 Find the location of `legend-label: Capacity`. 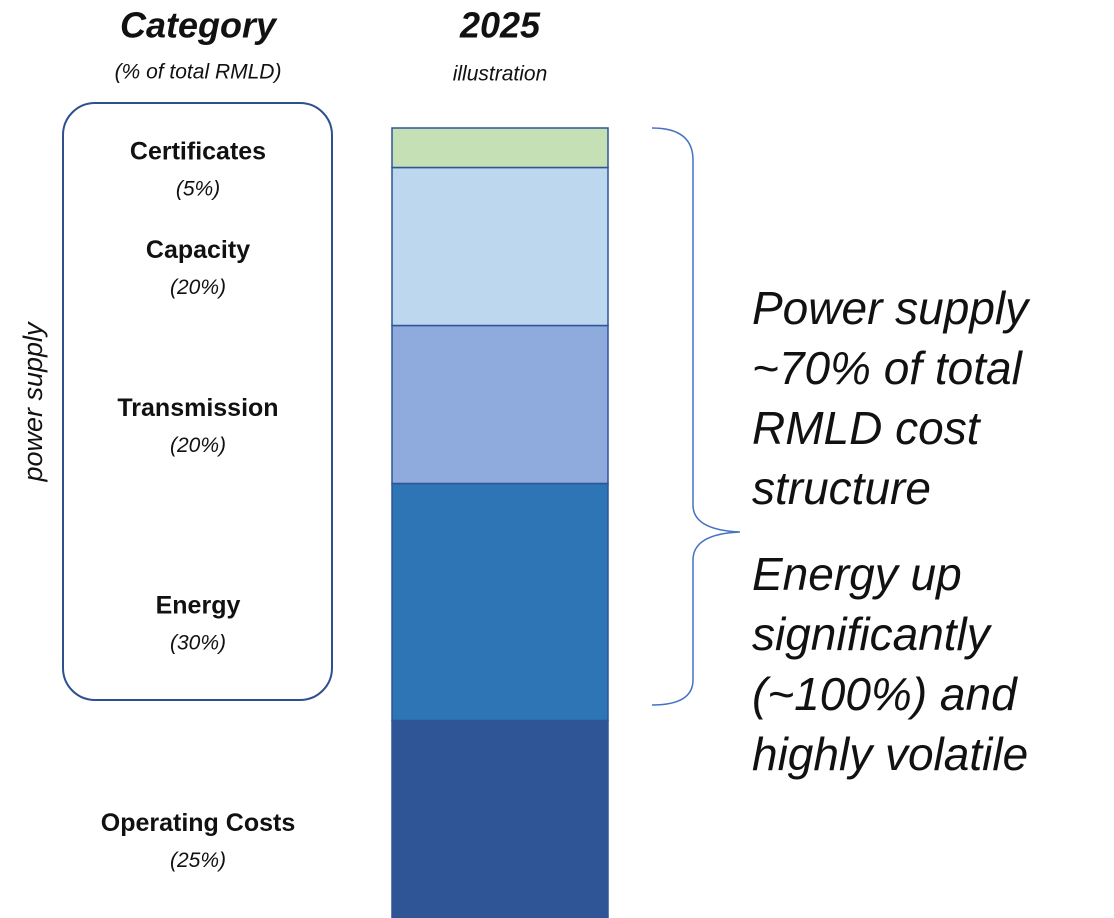

legend-label: Capacity is located at coordinates (198, 250).